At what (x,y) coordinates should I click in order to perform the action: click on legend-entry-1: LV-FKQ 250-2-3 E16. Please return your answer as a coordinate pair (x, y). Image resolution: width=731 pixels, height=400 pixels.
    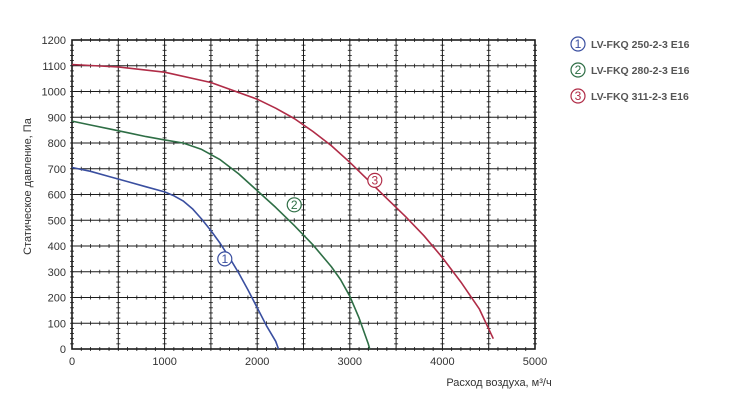
    Looking at the image, I should click on (640, 45).